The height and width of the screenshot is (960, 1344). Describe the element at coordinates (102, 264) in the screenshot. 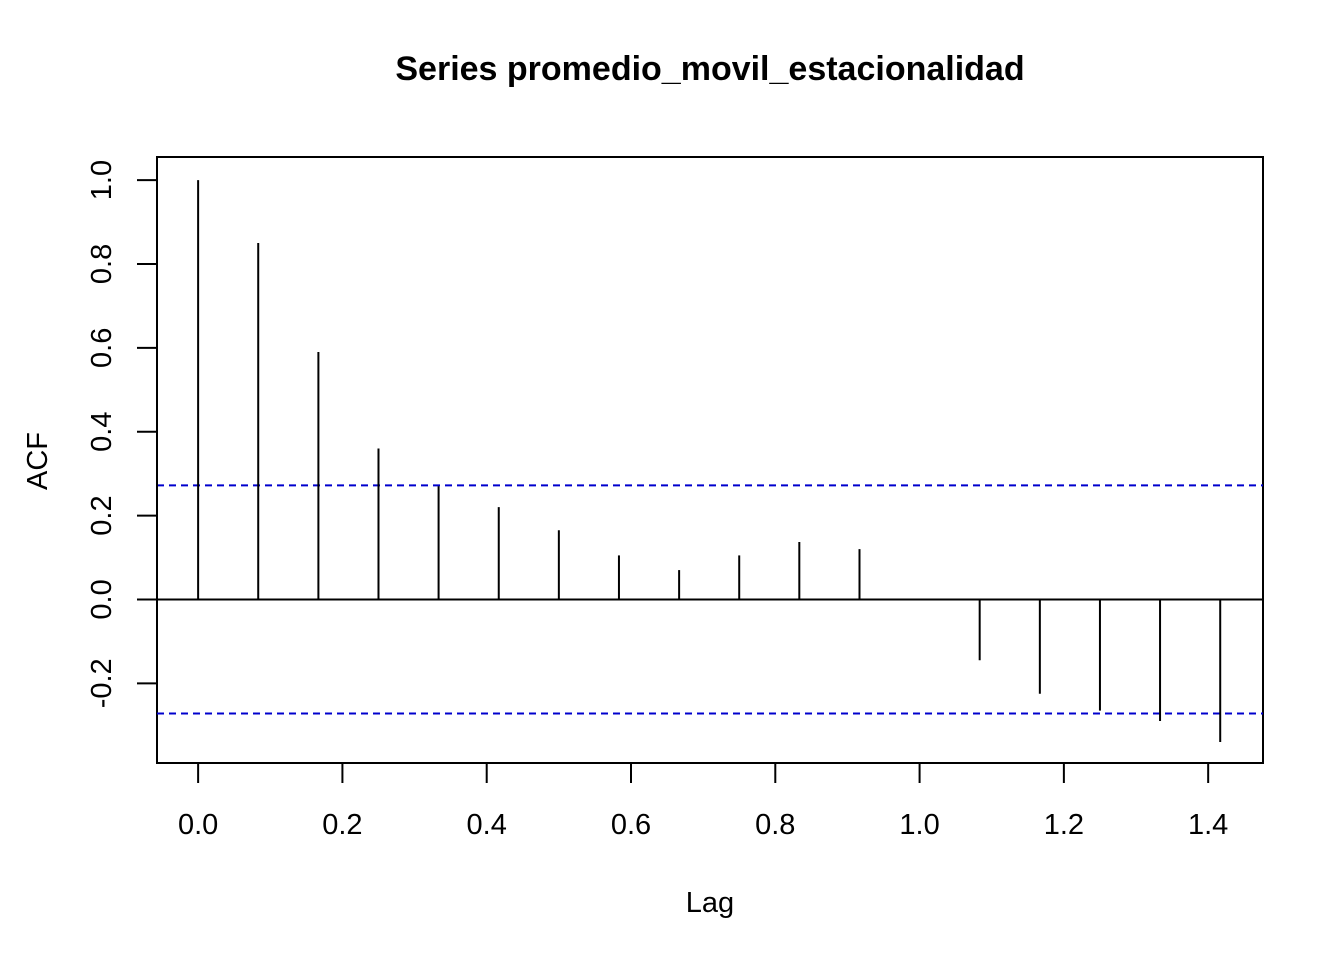

I see `y-tick-label: 0.8` at that location.